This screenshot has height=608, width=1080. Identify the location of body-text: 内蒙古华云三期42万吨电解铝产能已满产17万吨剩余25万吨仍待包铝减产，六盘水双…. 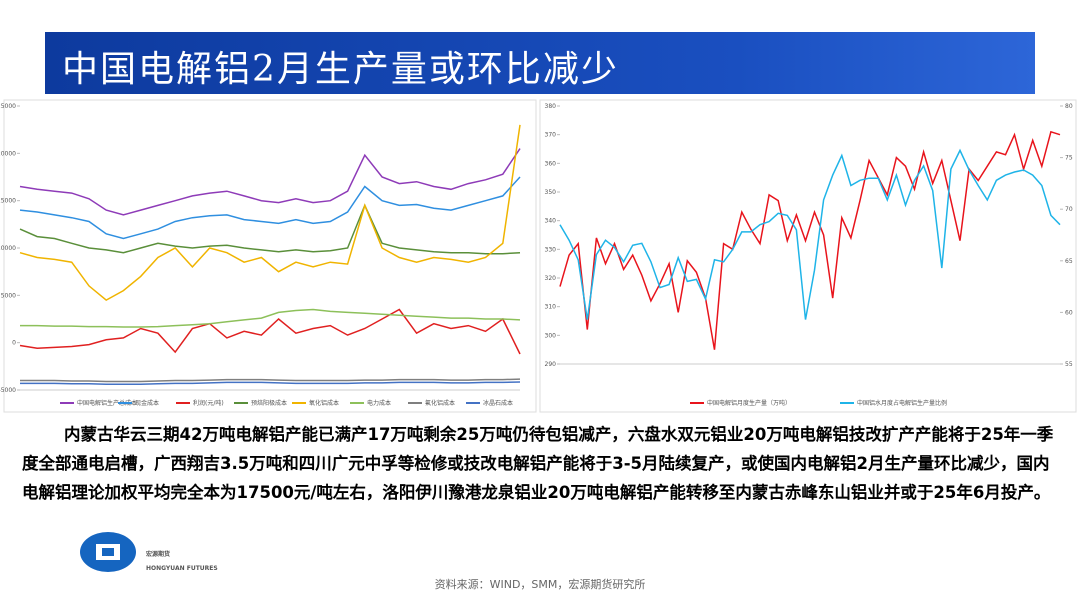
(538, 463).